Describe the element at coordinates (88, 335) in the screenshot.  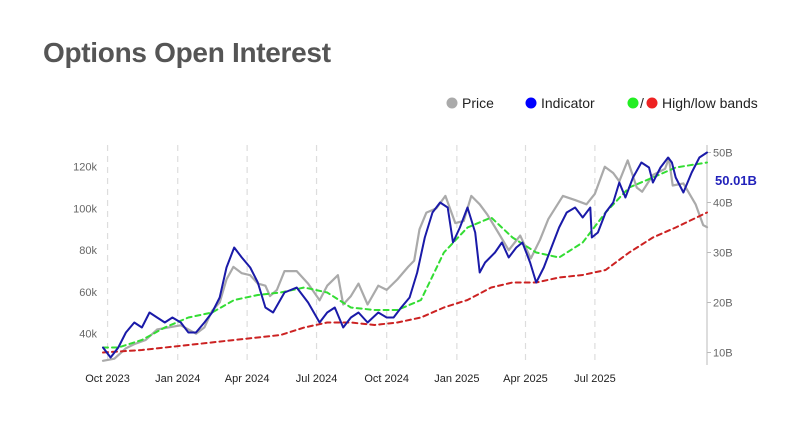
I see `y-left-tick-label: 40k` at that location.